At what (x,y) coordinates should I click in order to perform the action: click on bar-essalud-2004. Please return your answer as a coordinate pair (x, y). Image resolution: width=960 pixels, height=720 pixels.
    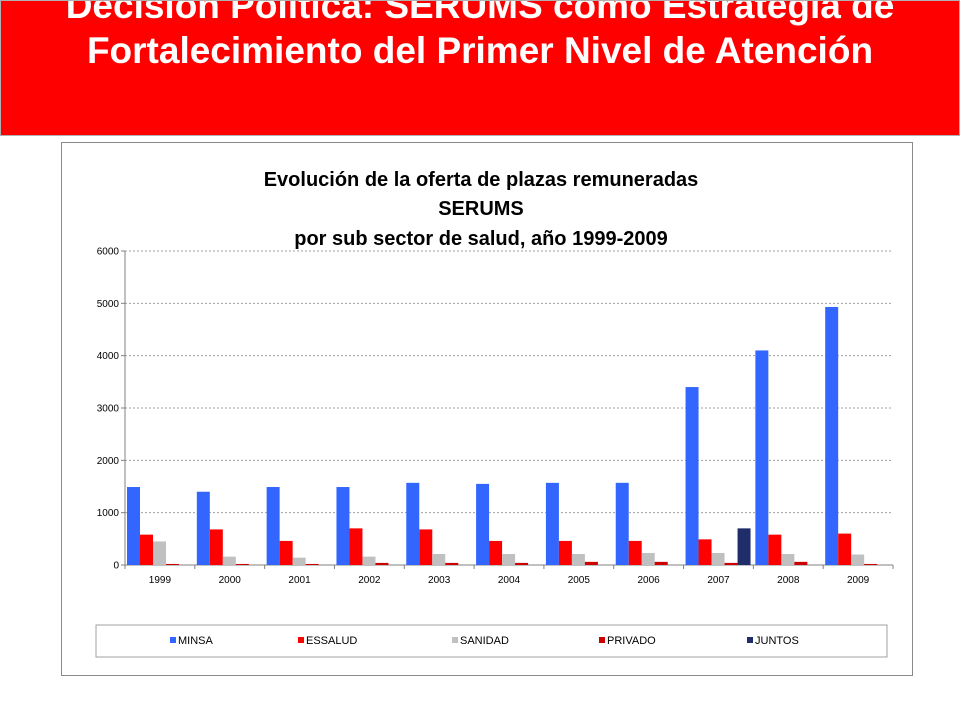
    Looking at the image, I should click on (496, 552).